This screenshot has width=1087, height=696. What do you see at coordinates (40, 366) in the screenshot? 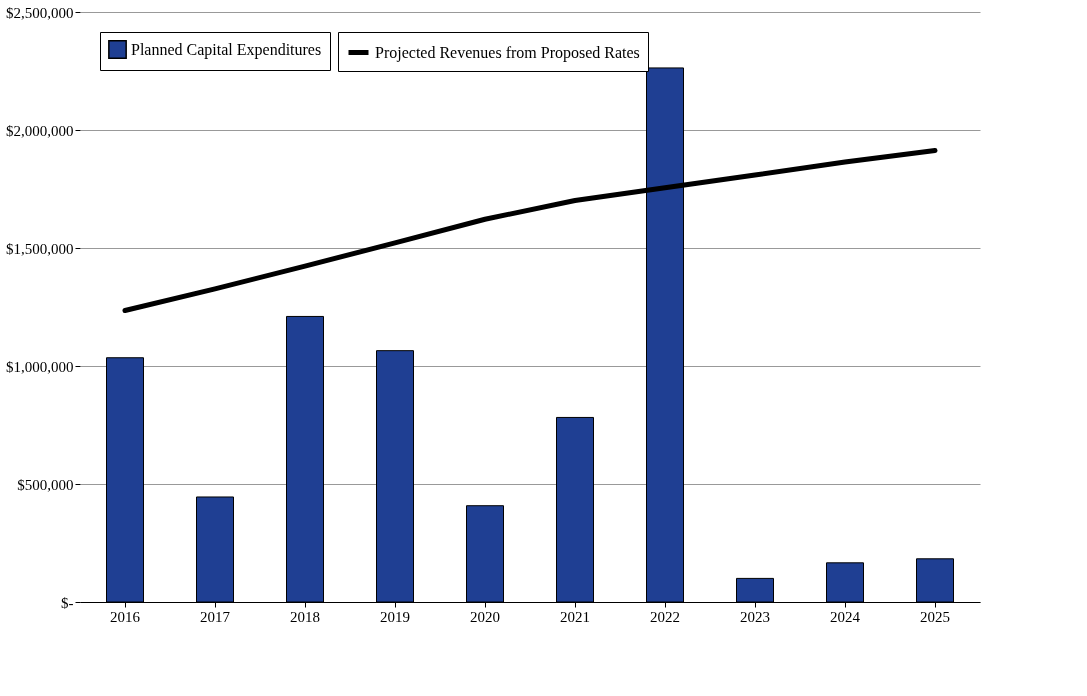
I see `y-tick-label: $1,000,000` at bounding box center [40, 366].